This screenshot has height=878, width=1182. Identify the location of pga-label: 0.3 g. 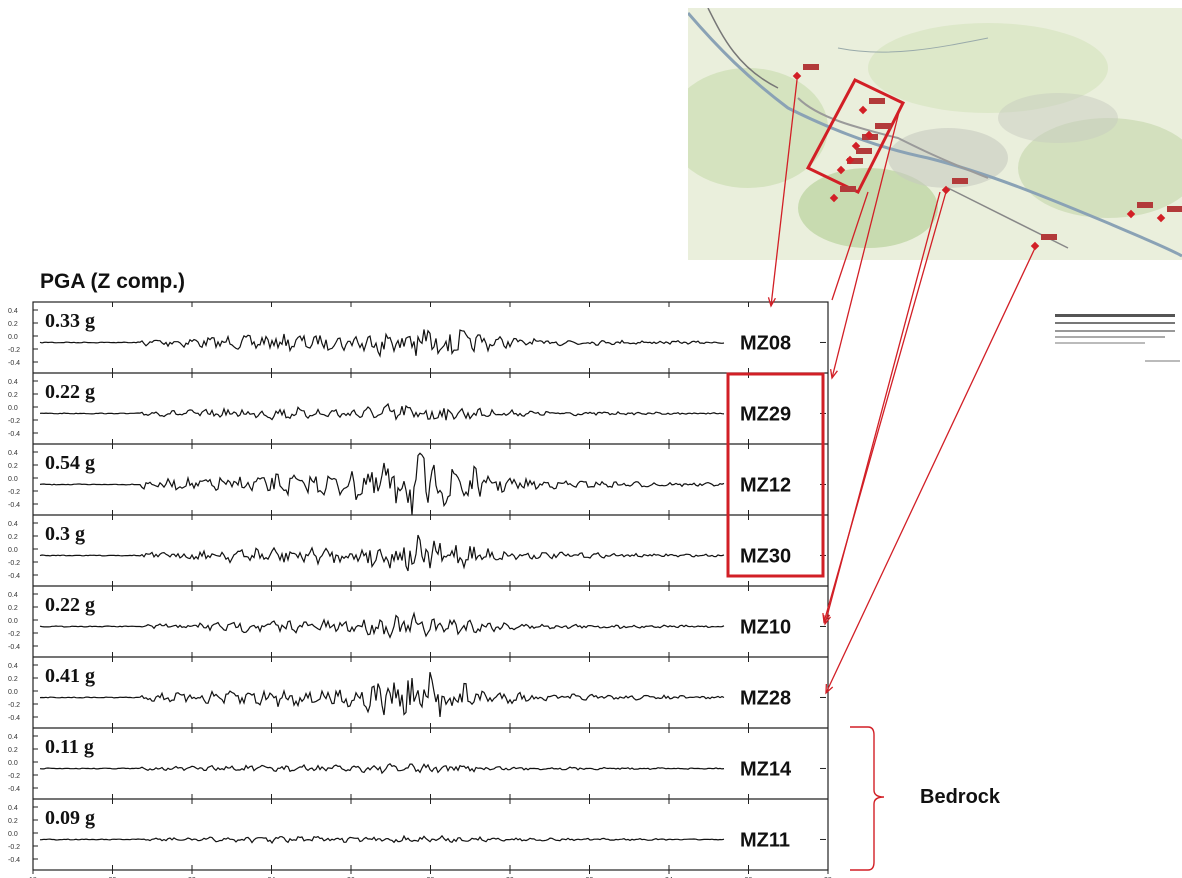
(65, 534).